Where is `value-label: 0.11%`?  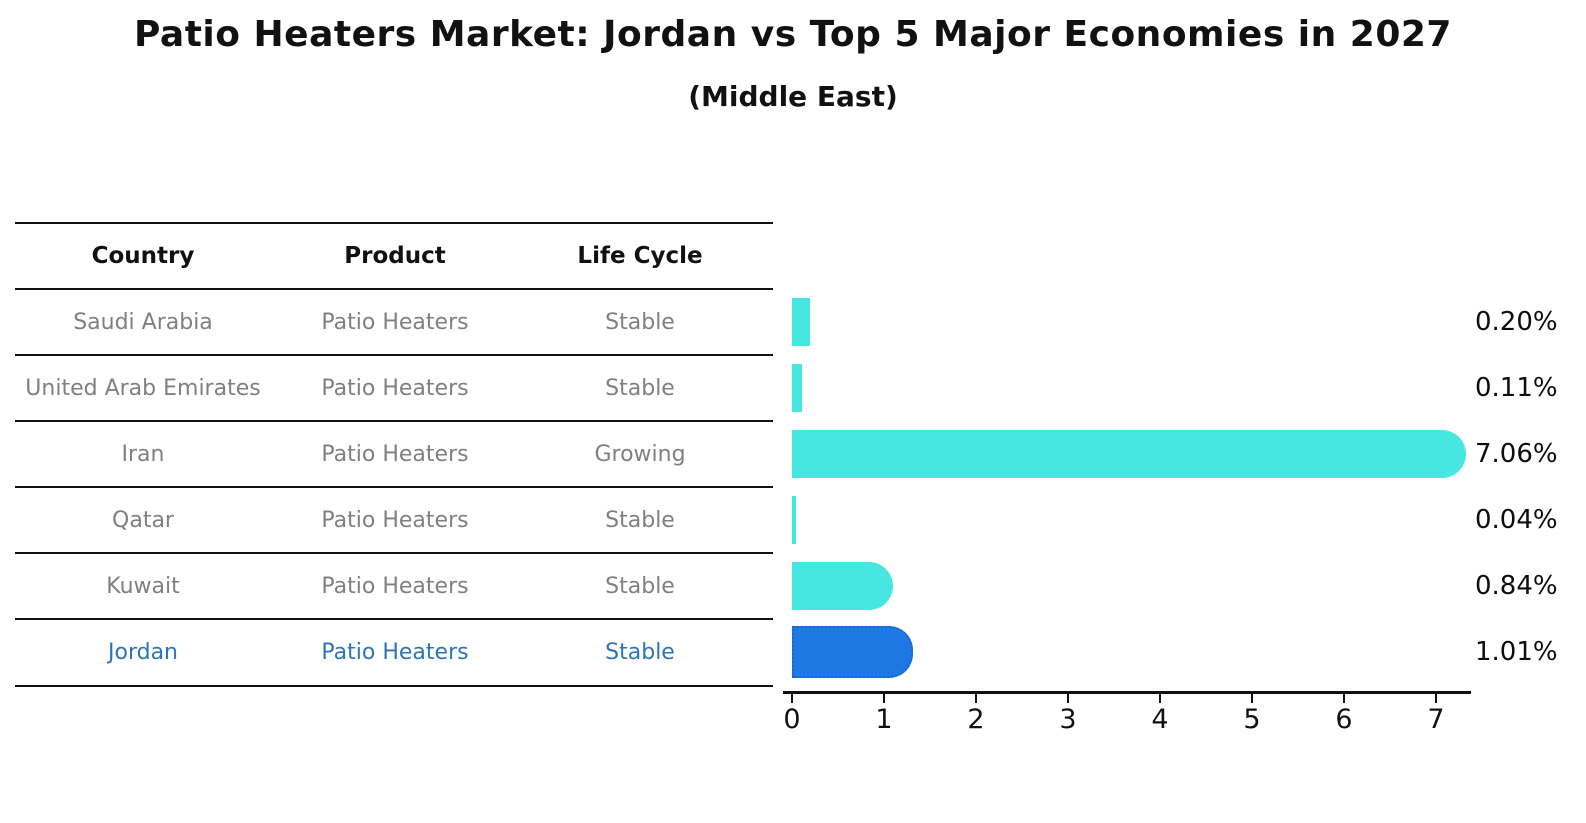 value-label: 0.11% is located at coordinates (1516, 388).